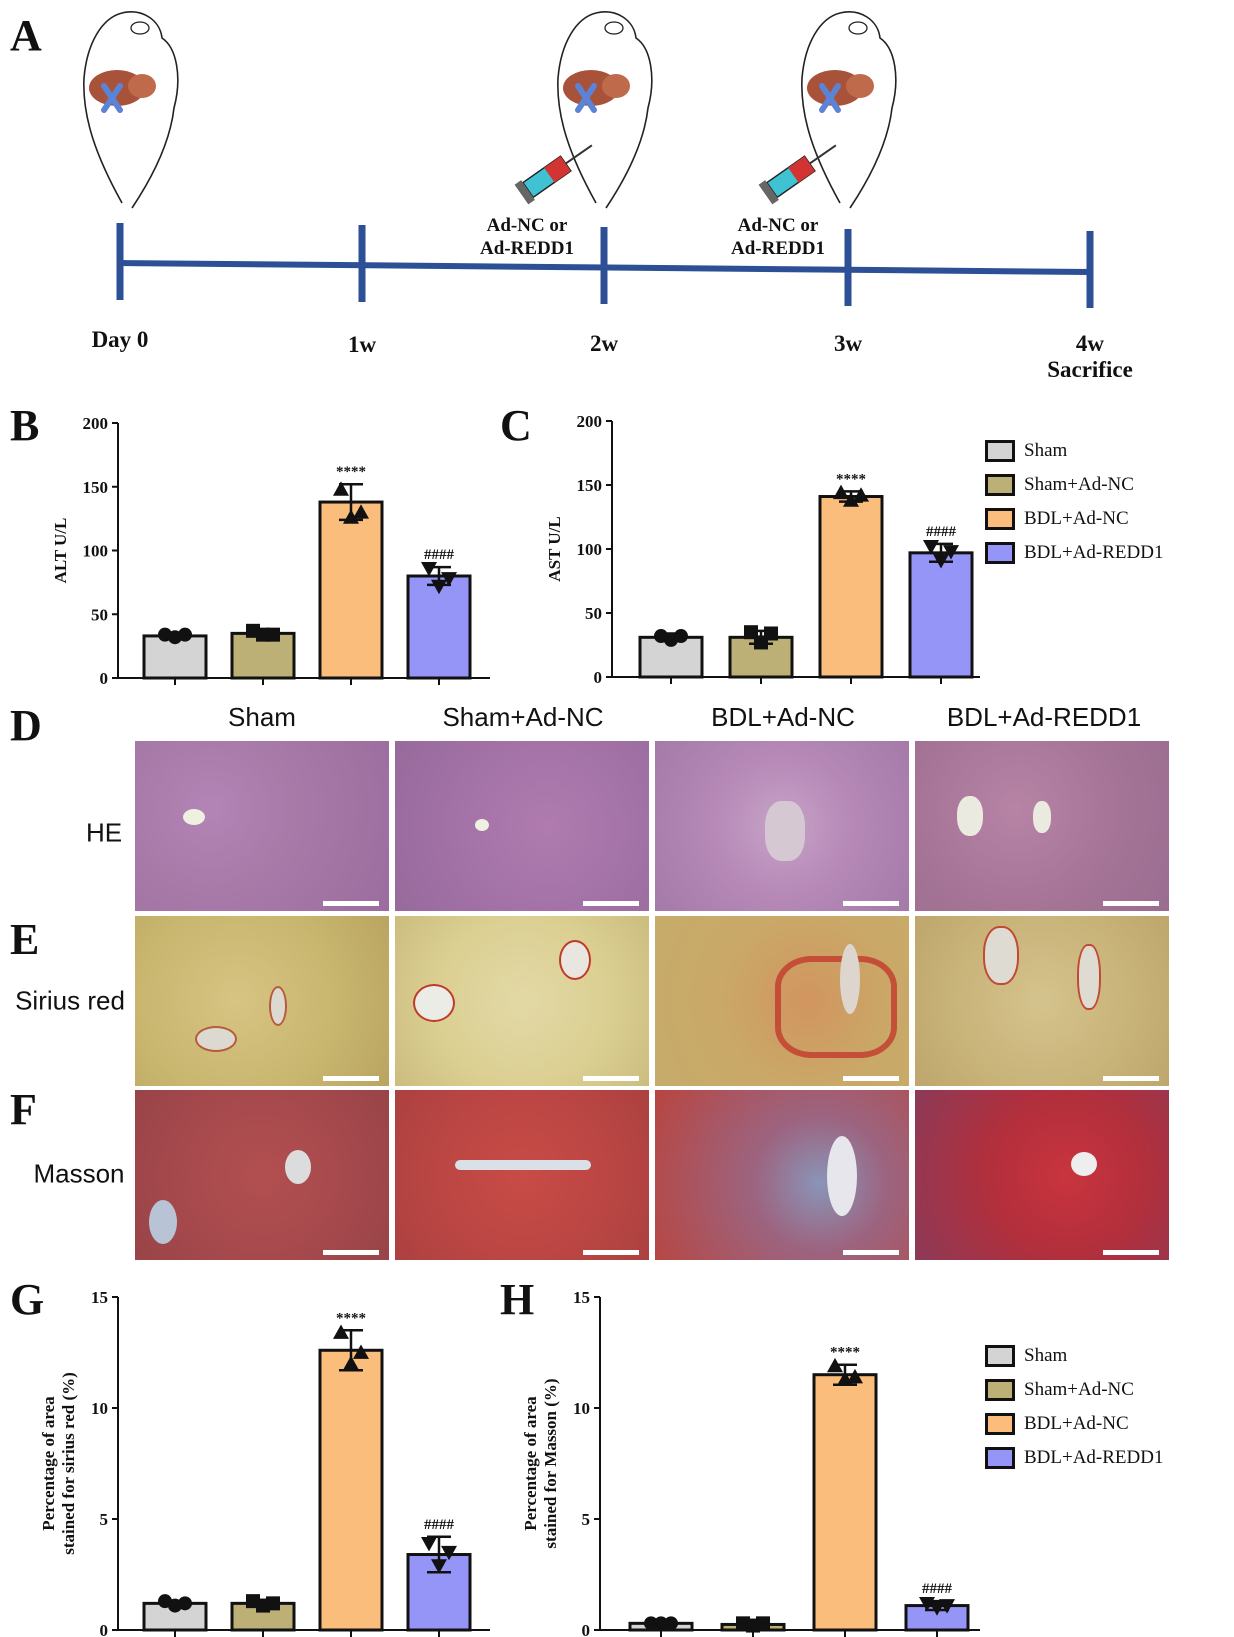  Describe the element at coordinates (553, 174) in the screenshot. I see `syringe-icon` at that location.